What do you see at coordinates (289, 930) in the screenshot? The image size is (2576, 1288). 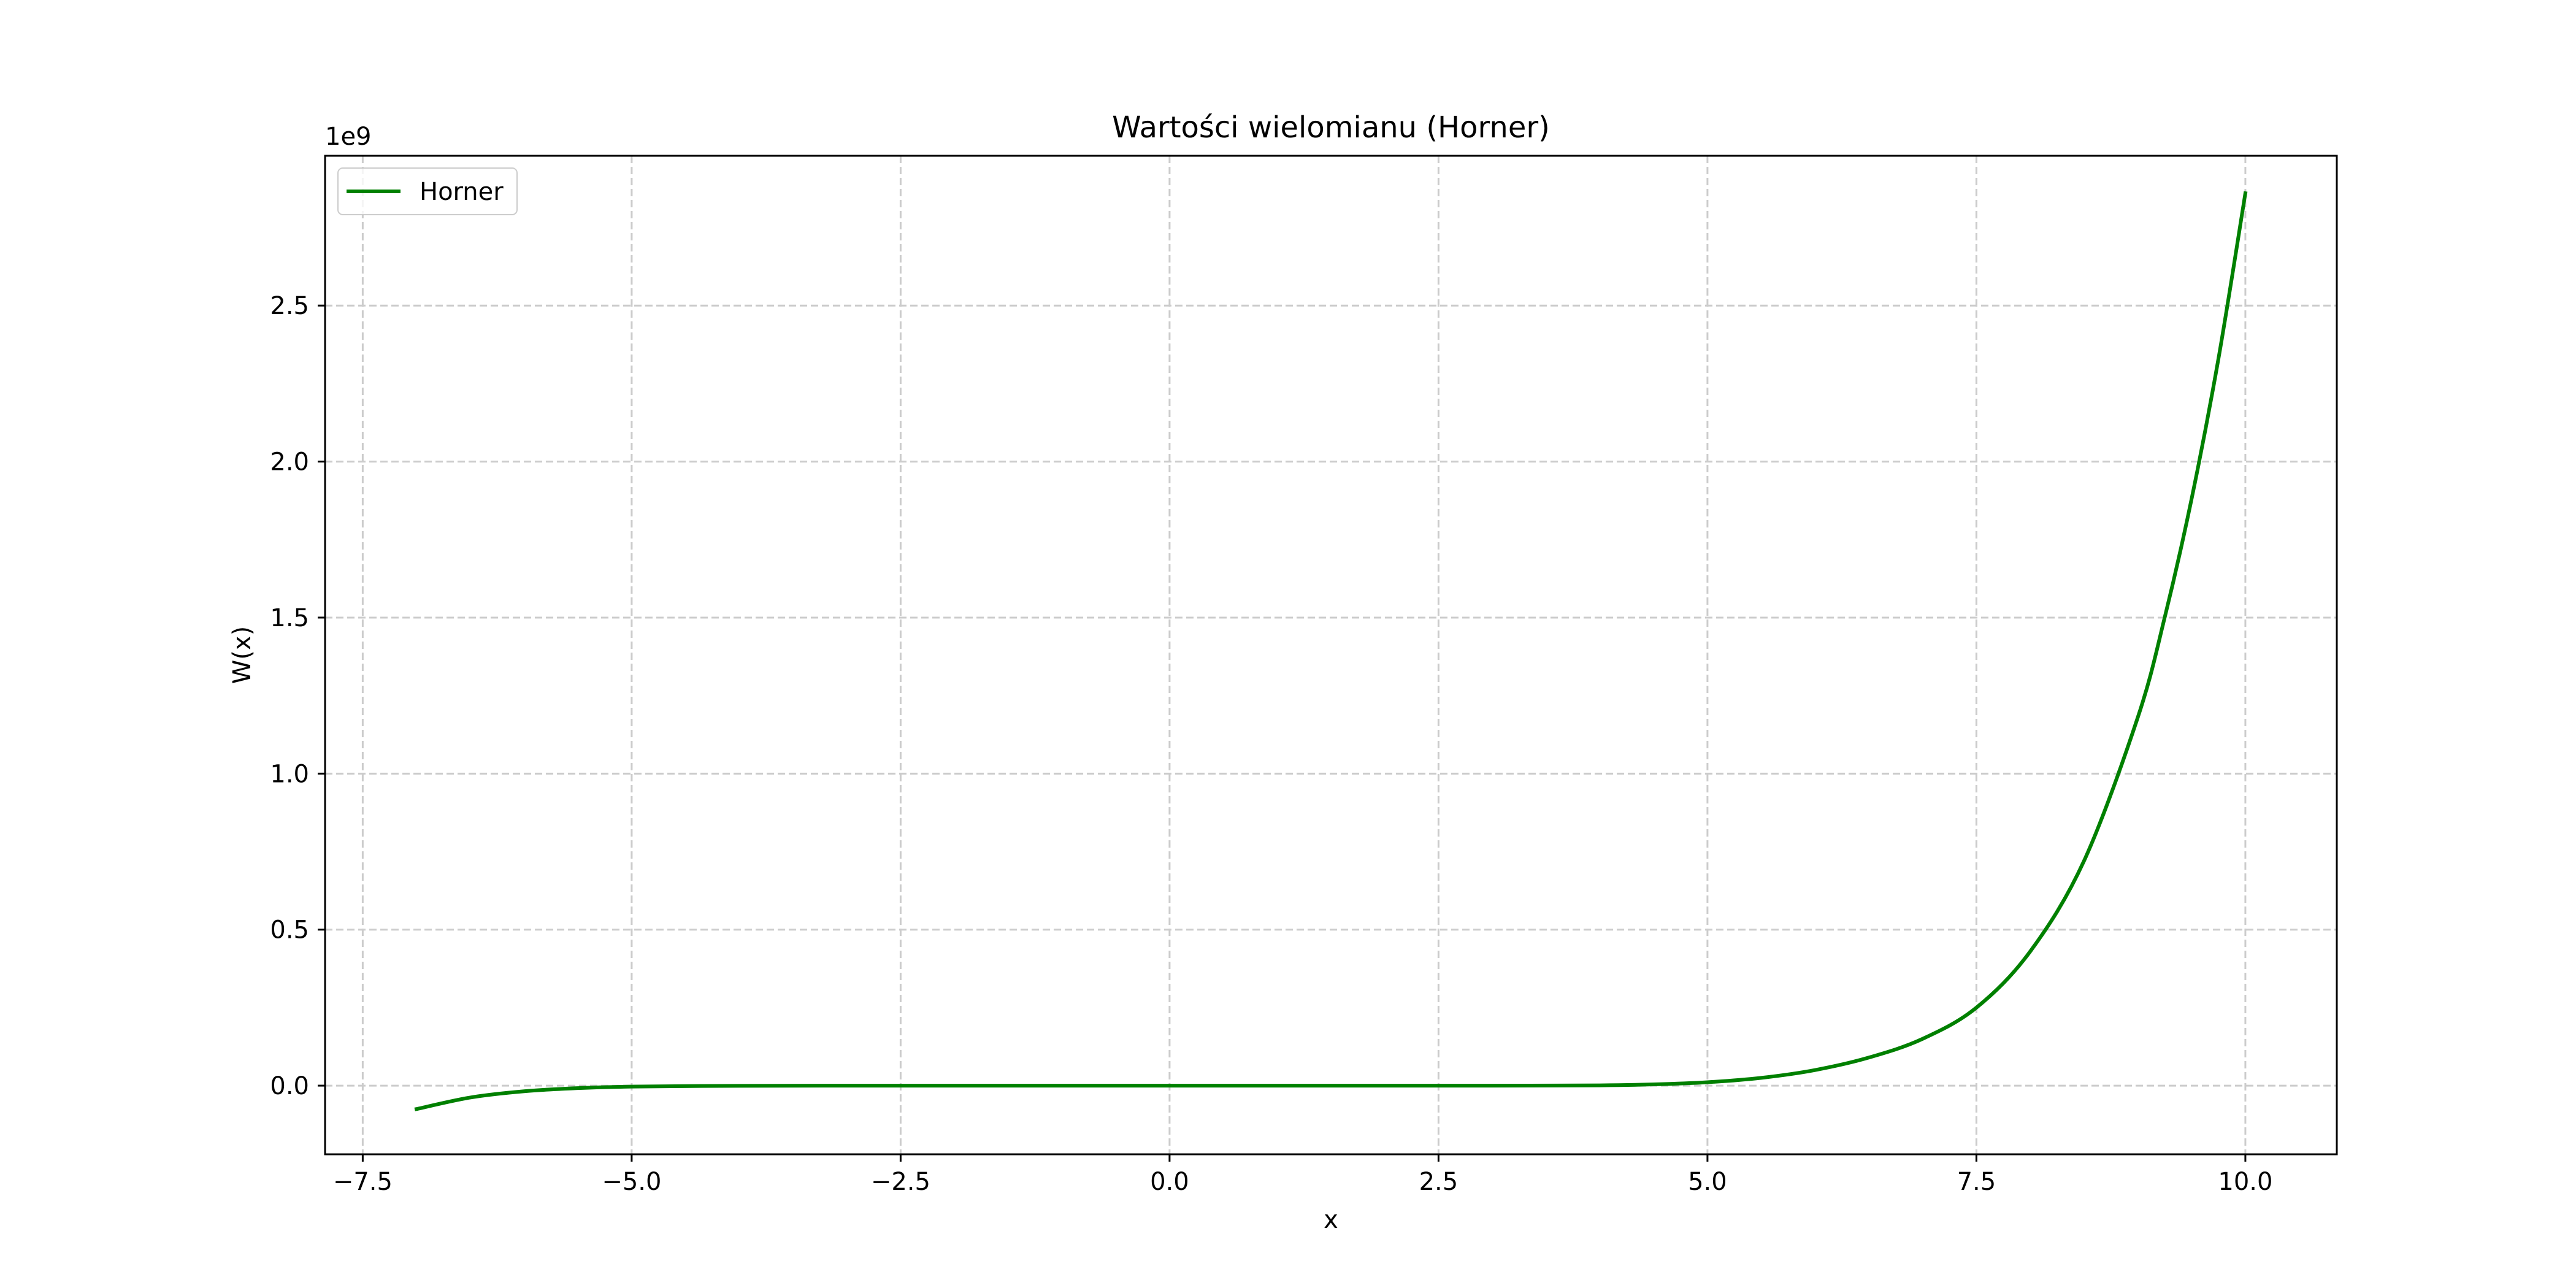 I see `y-tick-label: 0.5` at bounding box center [289, 930].